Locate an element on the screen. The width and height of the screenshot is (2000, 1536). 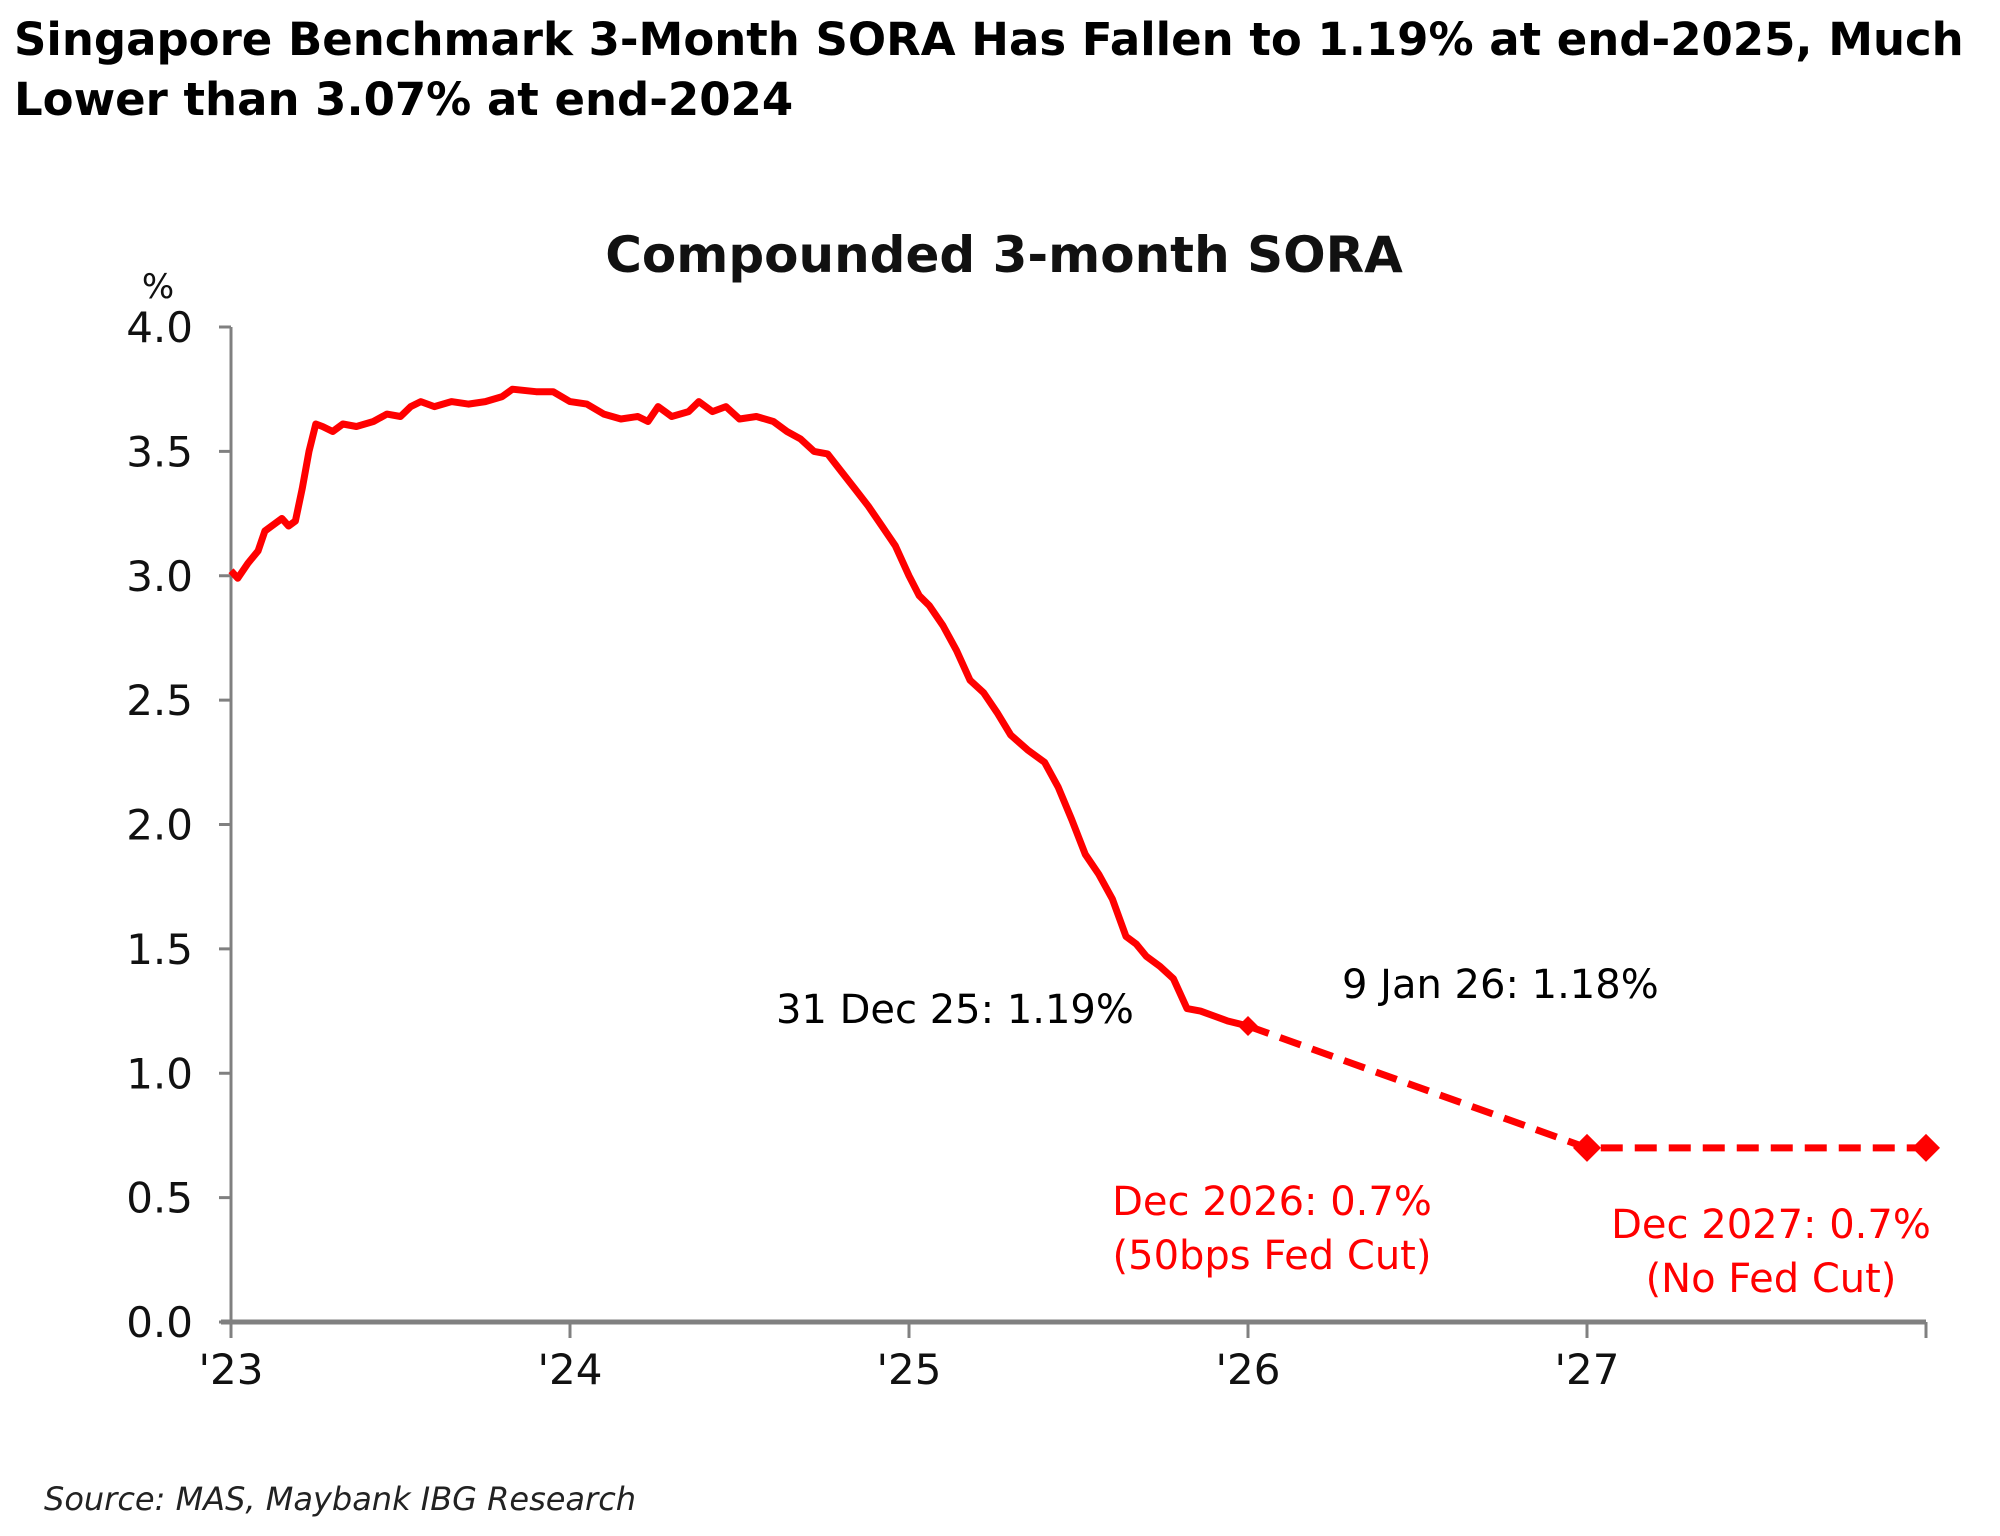
annotation-dec-2027-line1: Dec 2027: 0.7% is located at coordinates (1771, 1225).